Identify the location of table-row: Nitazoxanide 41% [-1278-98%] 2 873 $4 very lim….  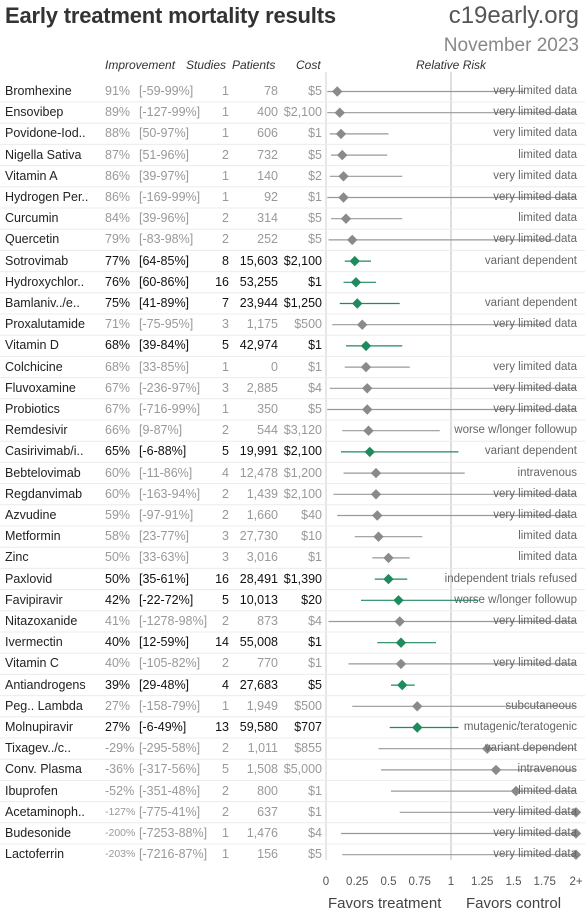
(292, 621).